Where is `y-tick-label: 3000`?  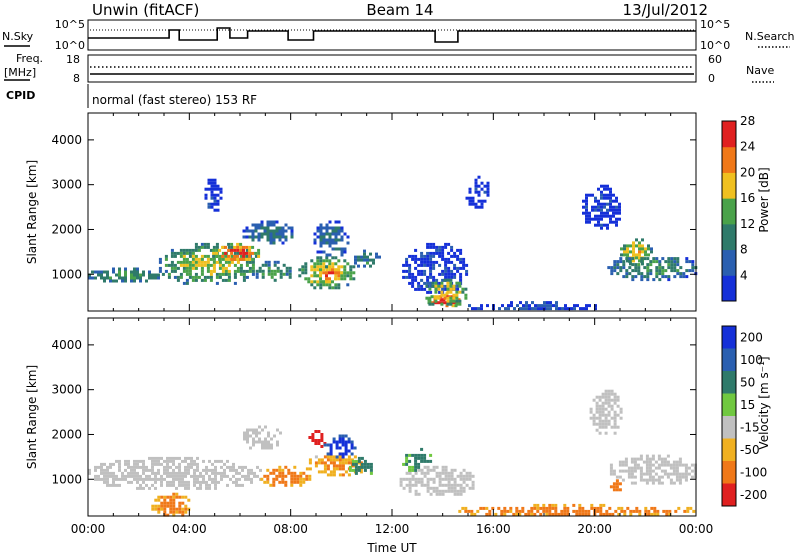
y-tick-label: 3000 is located at coordinates (66, 390).